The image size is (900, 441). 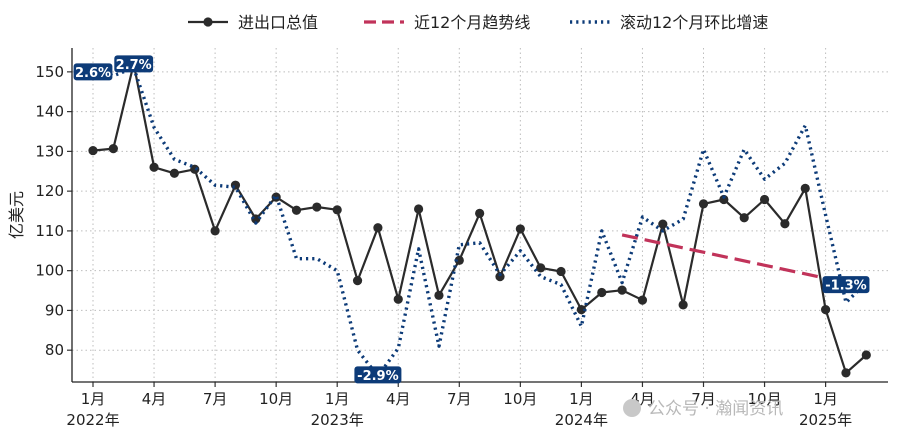 I want to click on watermark-icon, so click(x=632, y=408).